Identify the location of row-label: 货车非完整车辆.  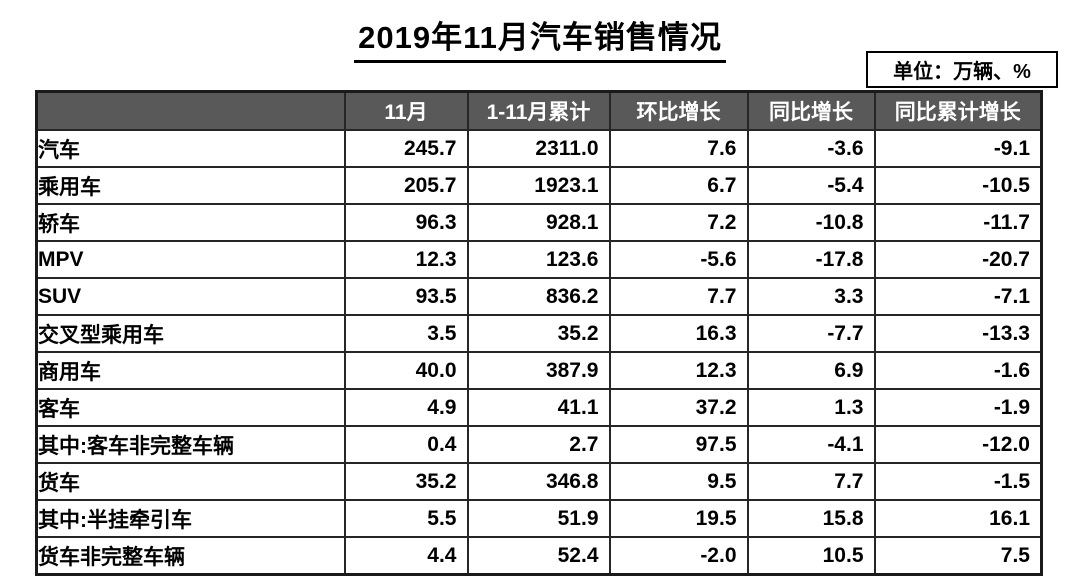
(190, 556).